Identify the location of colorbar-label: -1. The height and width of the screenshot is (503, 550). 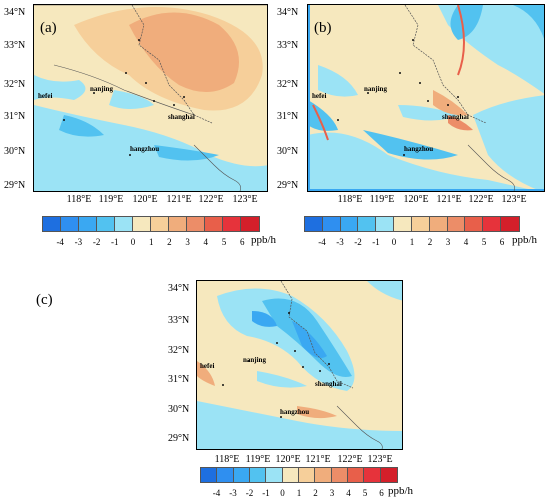
(266, 493).